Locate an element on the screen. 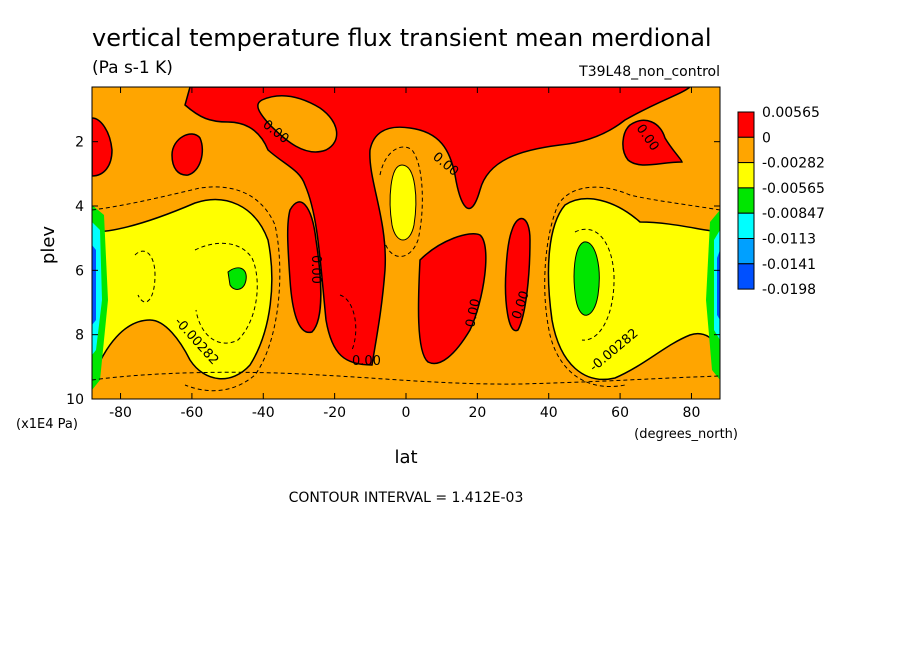  x-tick-label: 20 is located at coordinates (477, 413).